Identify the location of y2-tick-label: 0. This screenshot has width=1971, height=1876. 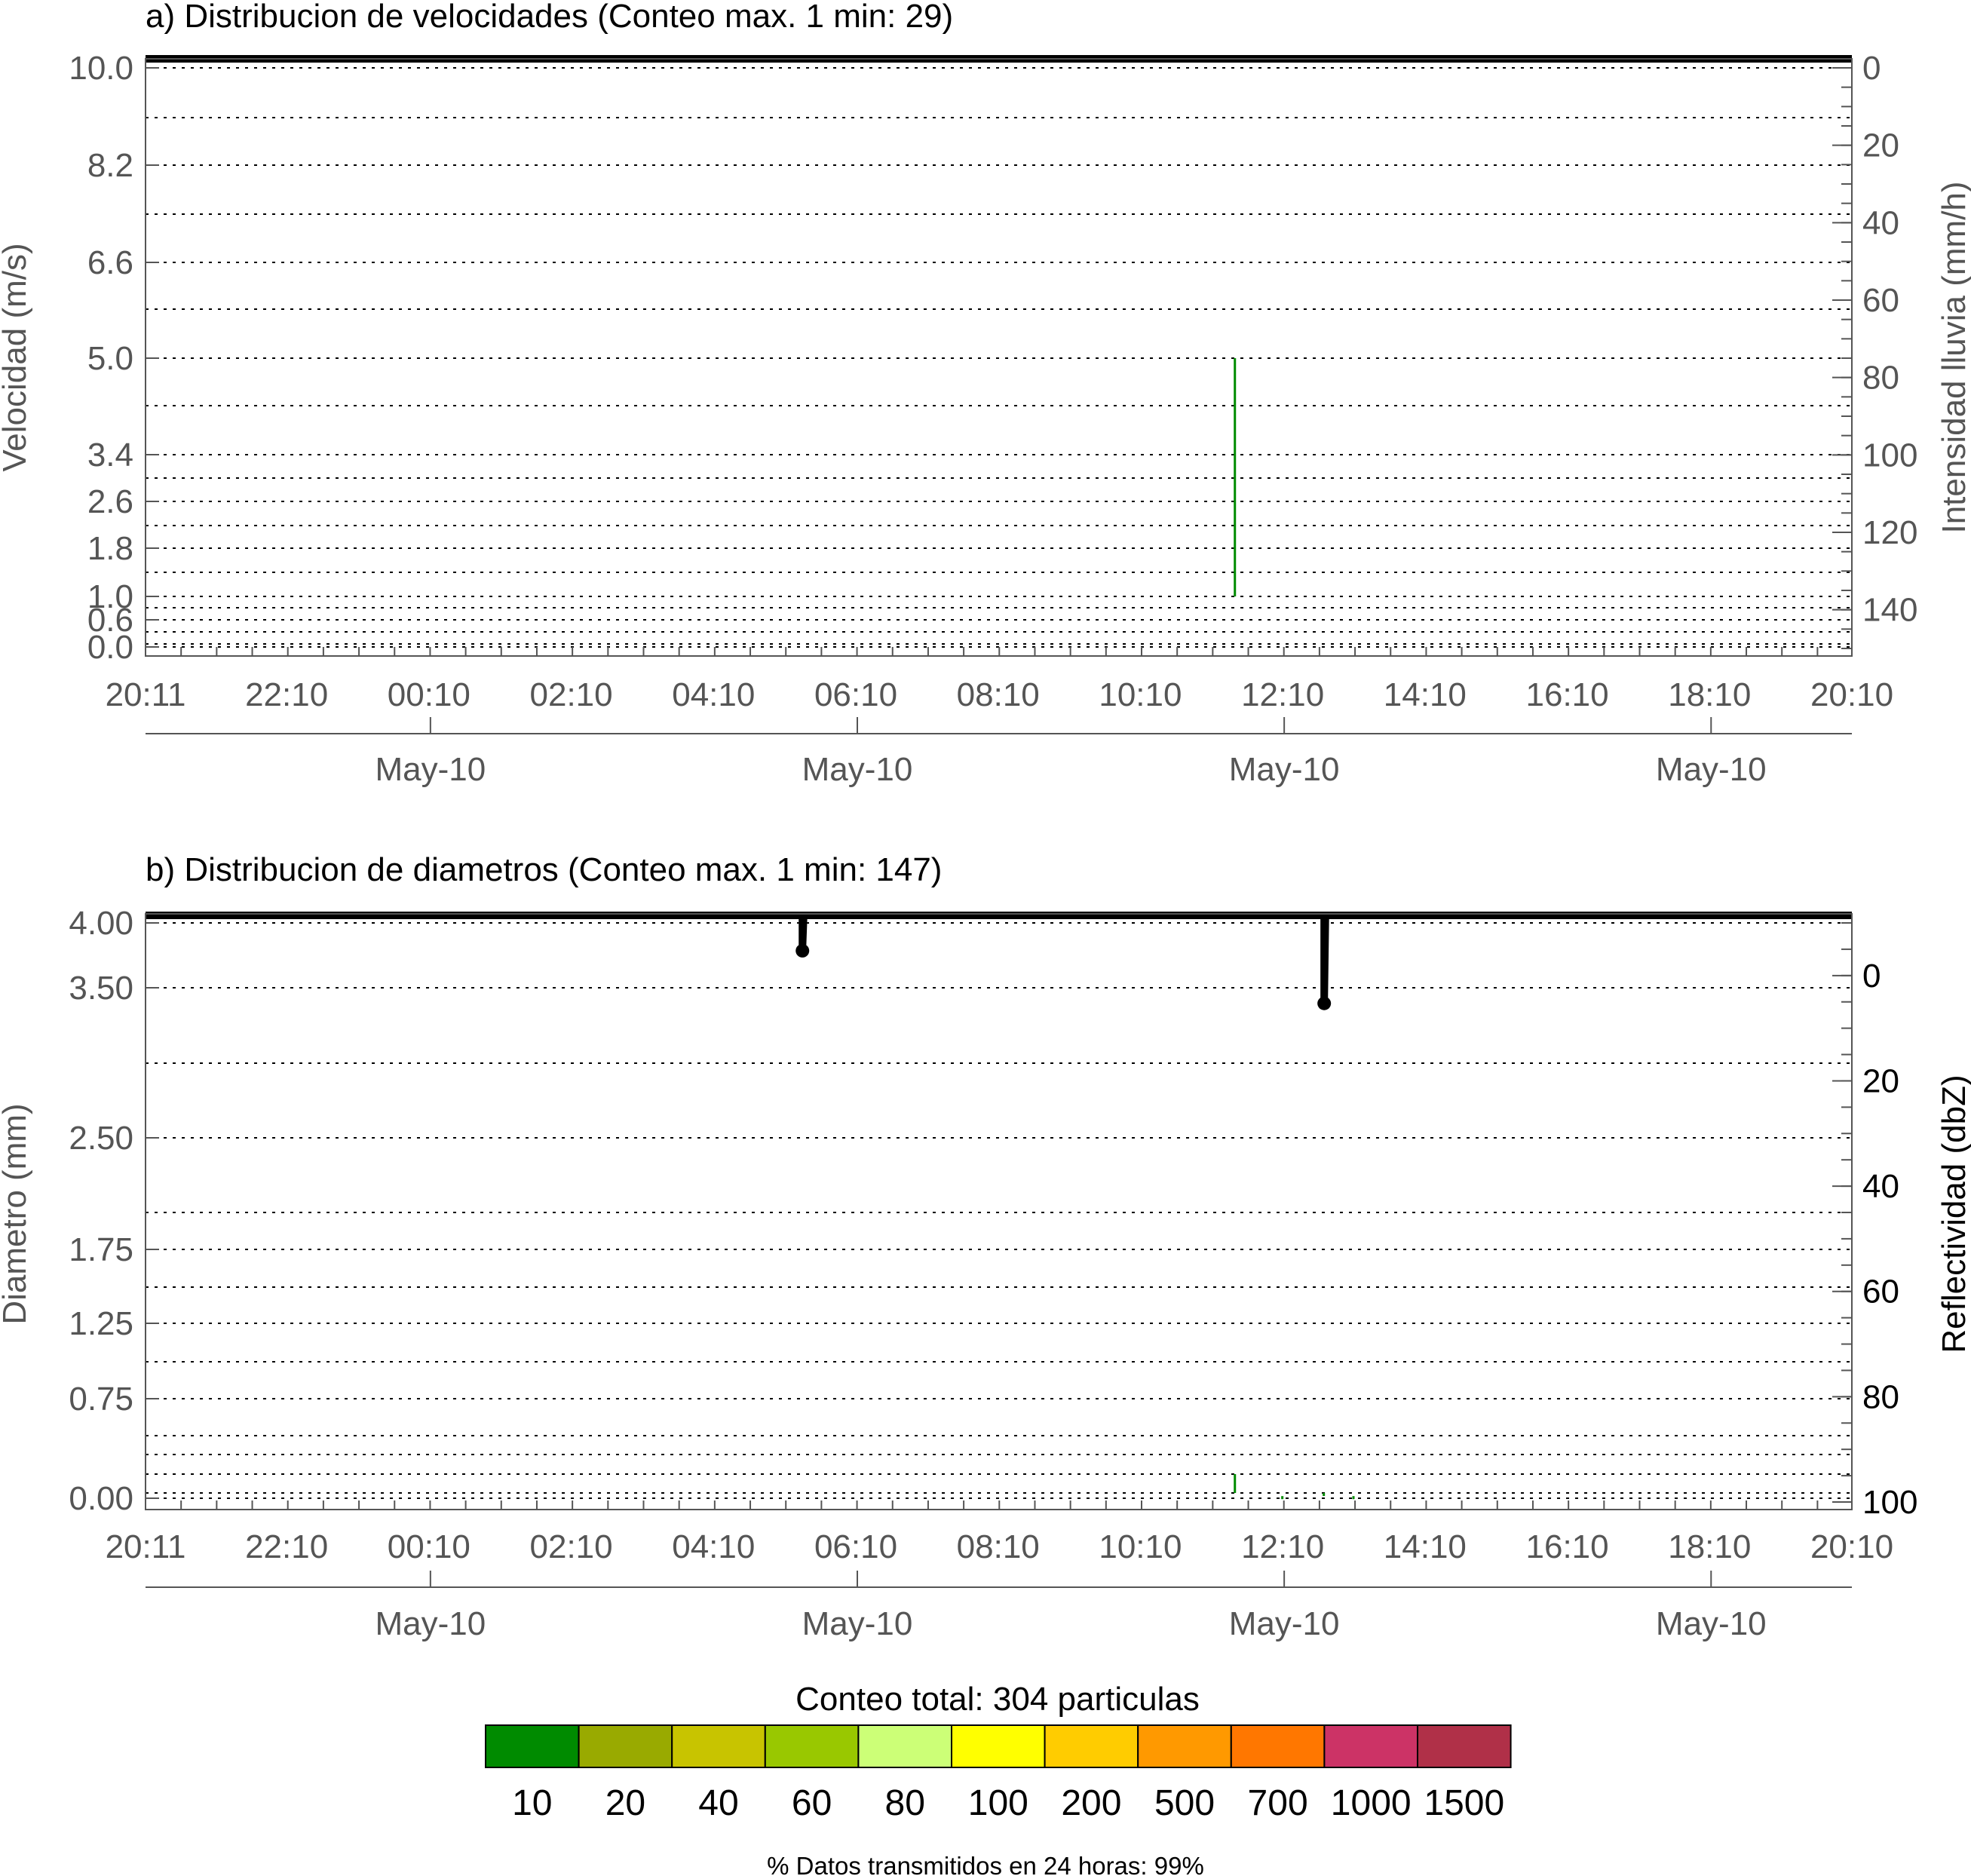
(1871, 68).